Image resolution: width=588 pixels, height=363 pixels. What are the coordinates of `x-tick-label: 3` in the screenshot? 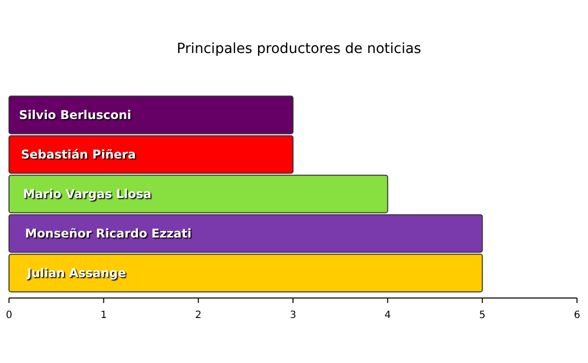 It's located at (293, 315).